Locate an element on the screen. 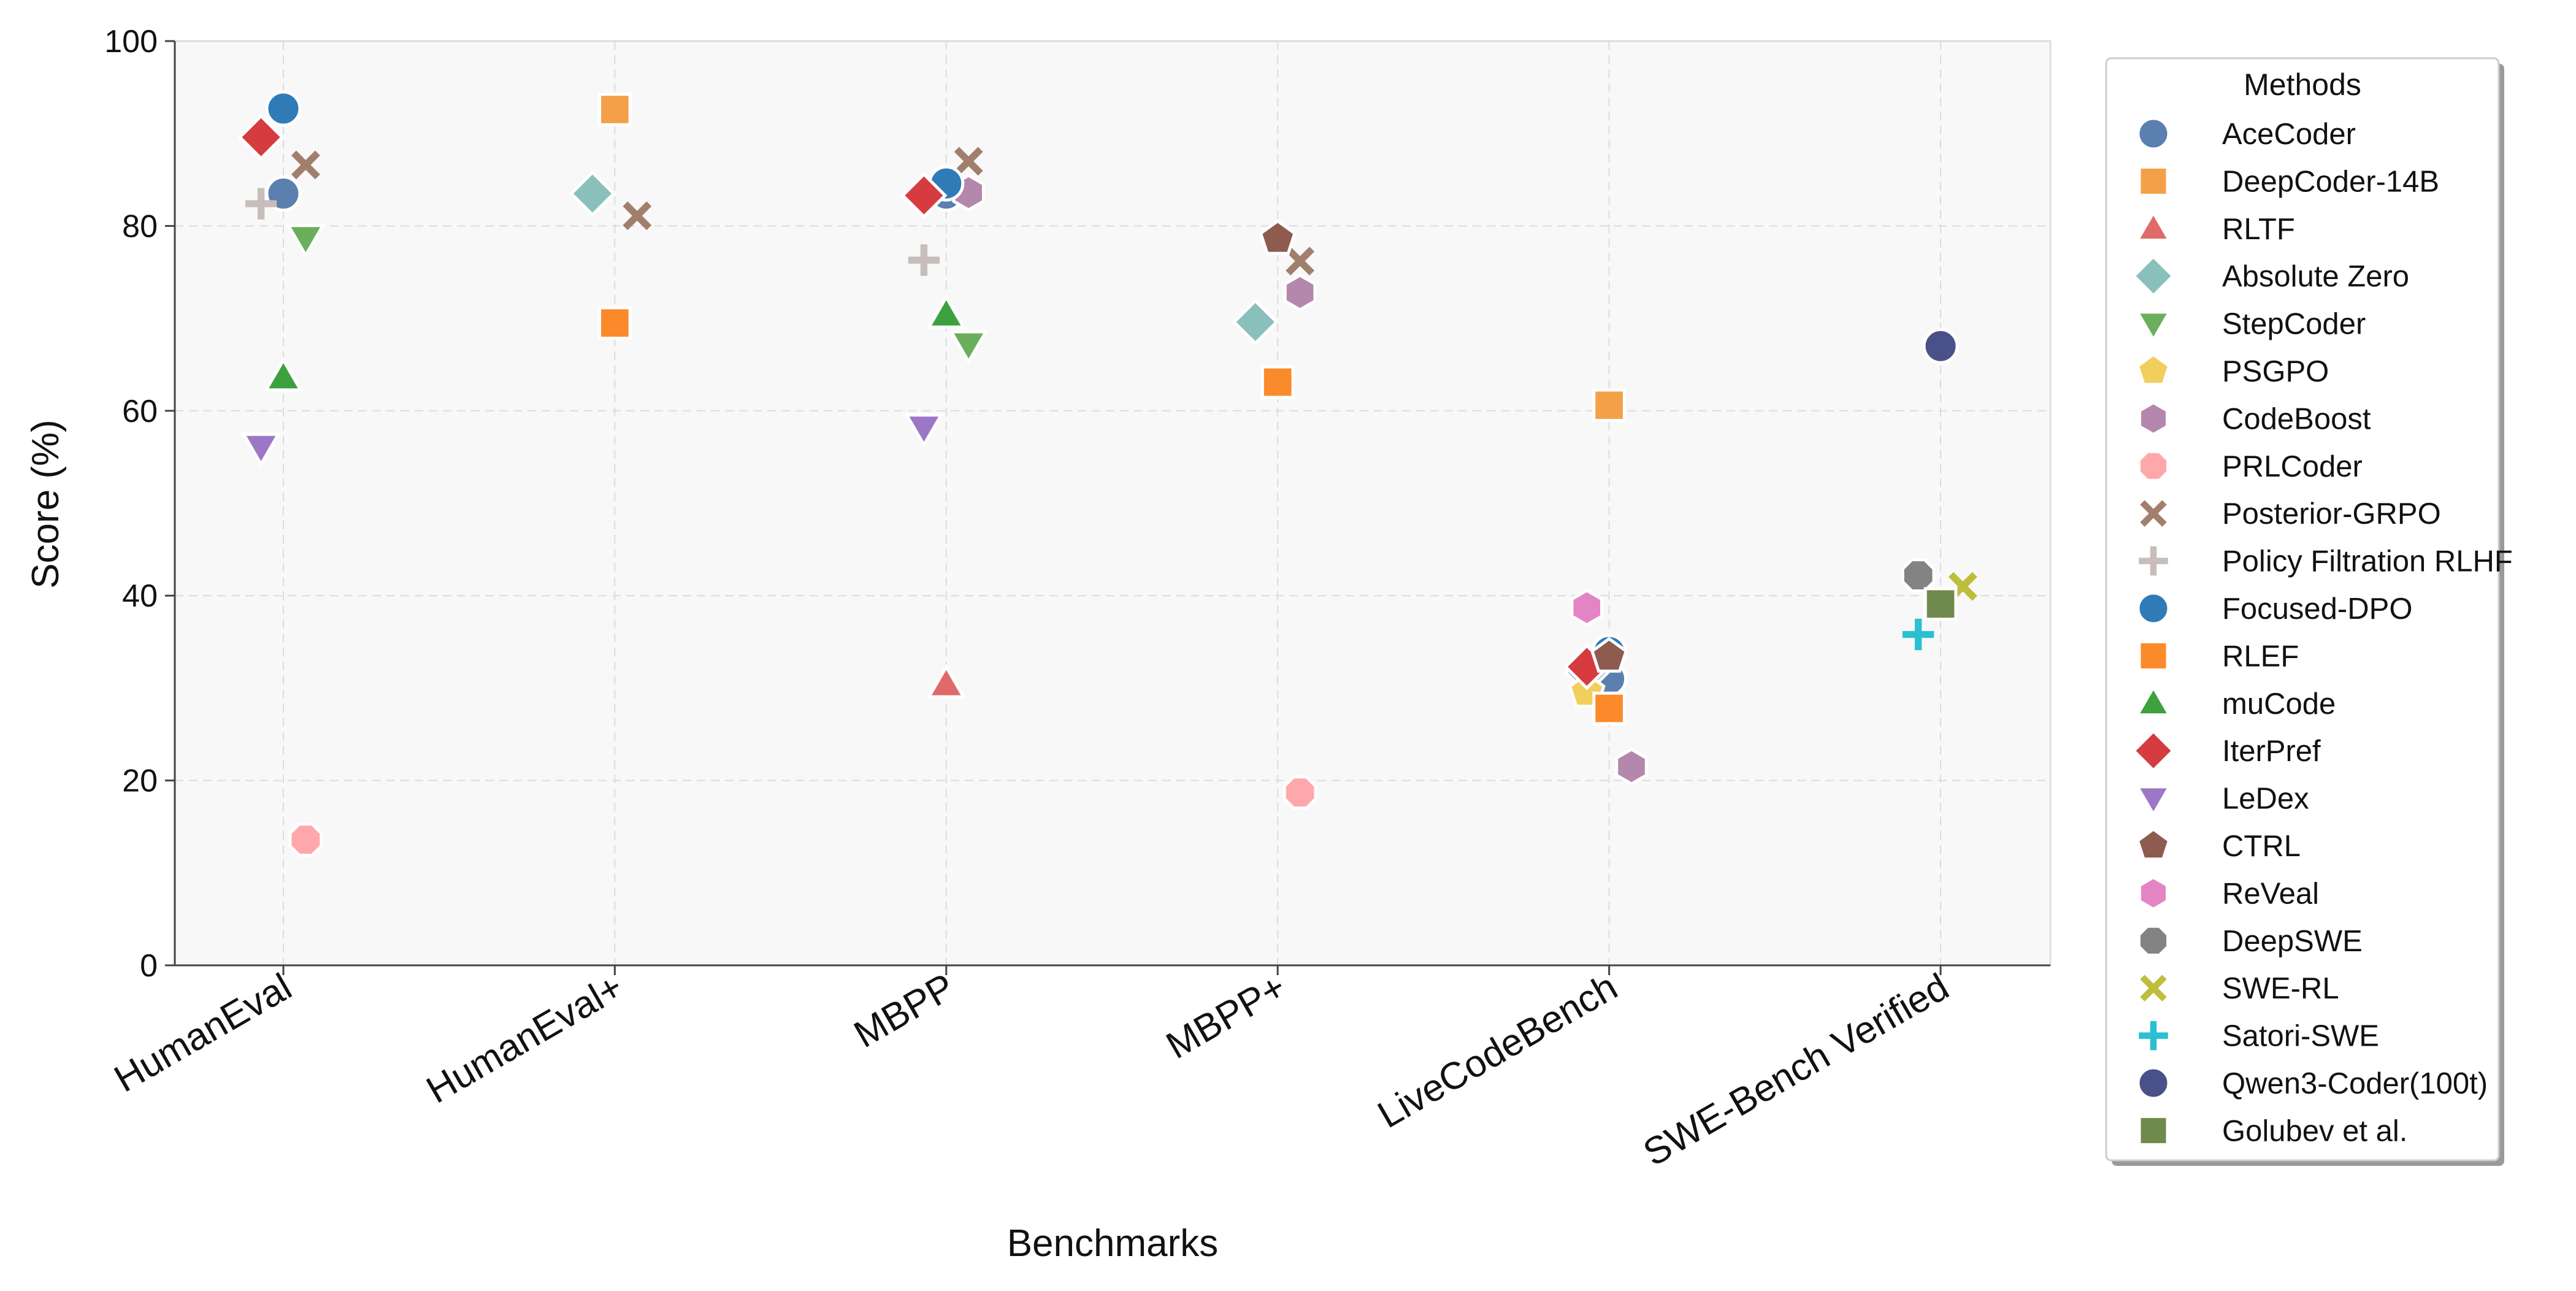  legend-marker-posterior-grpo is located at coordinates (2153, 513).